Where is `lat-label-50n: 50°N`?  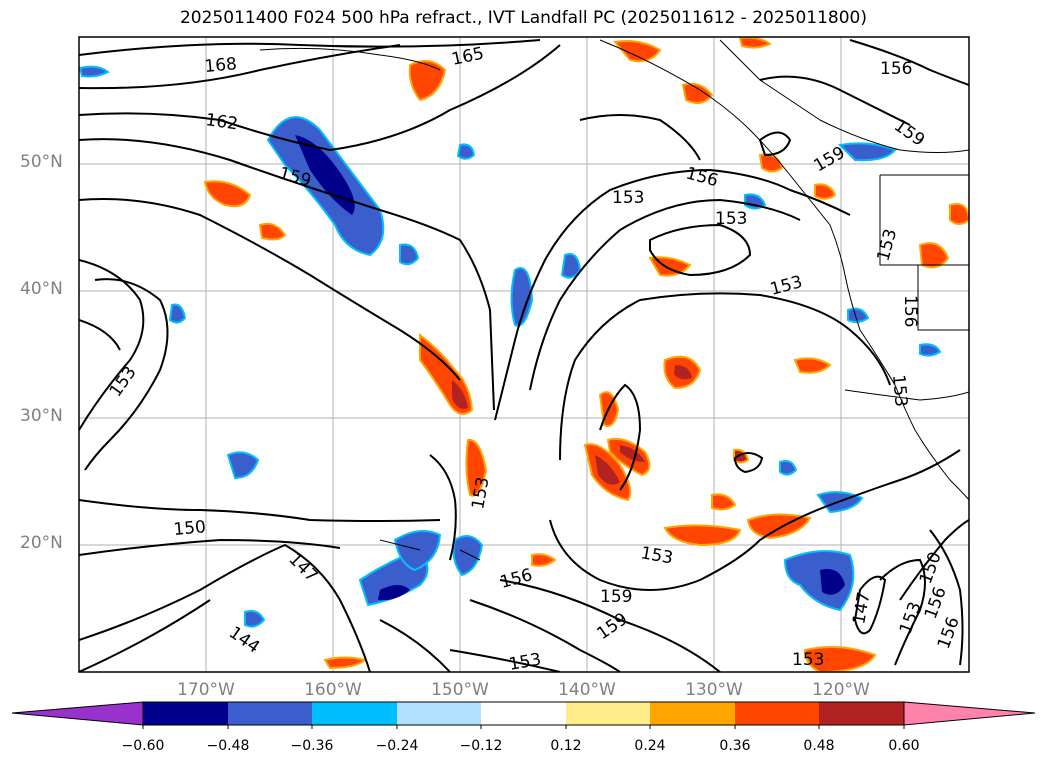
lat-label-50n: 50°N is located at coordinates (41, 162).